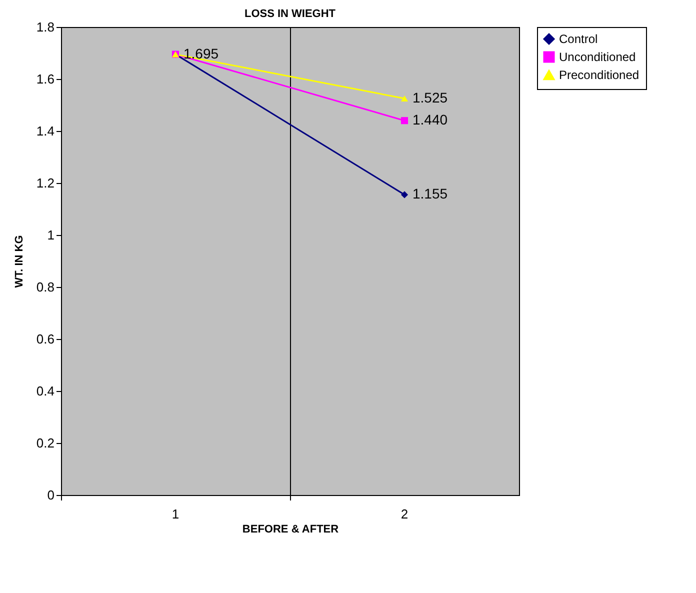  I want to click on y-tick-label: 1, so click(50, 235).